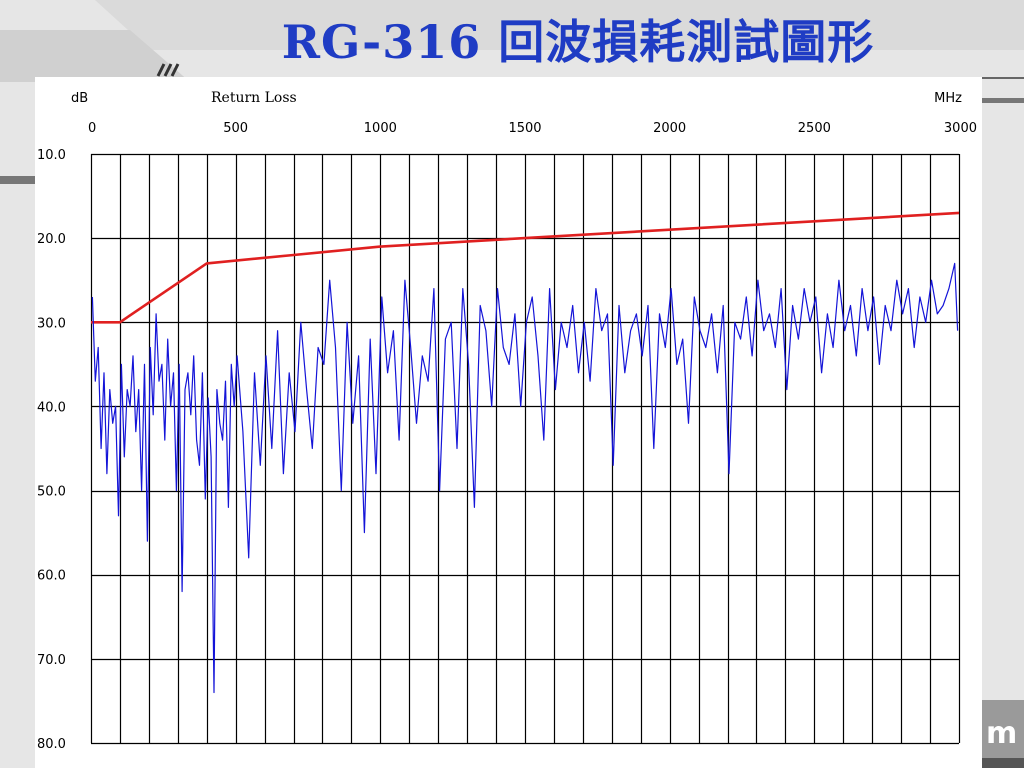  I want to click on x-tick-label: 0, so click(92, 128).